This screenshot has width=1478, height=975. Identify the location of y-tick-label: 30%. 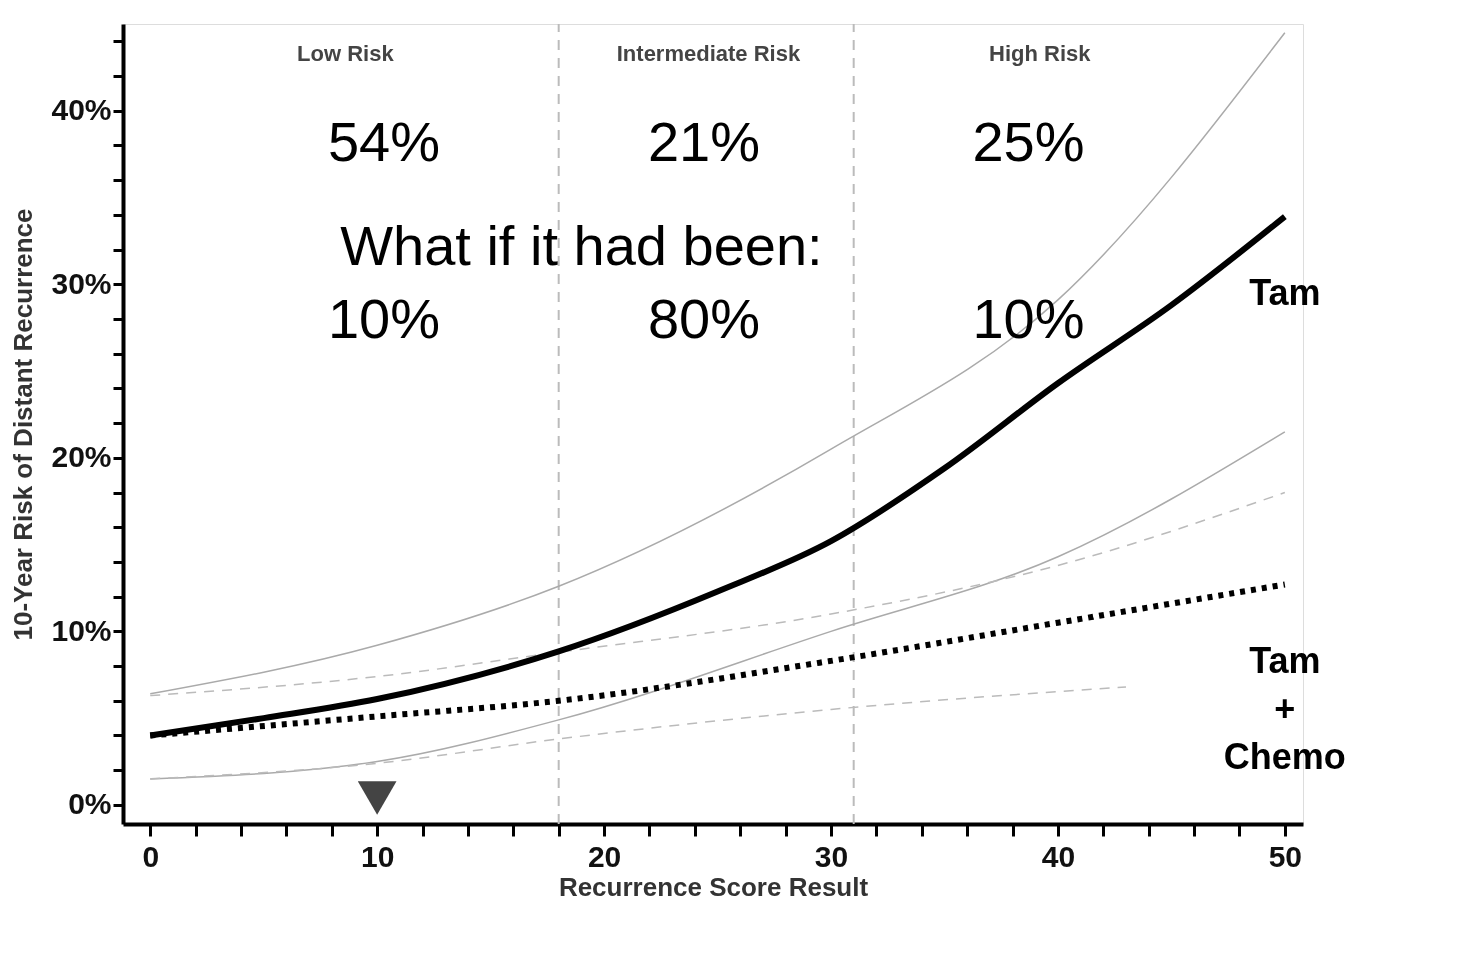
(81, 283).